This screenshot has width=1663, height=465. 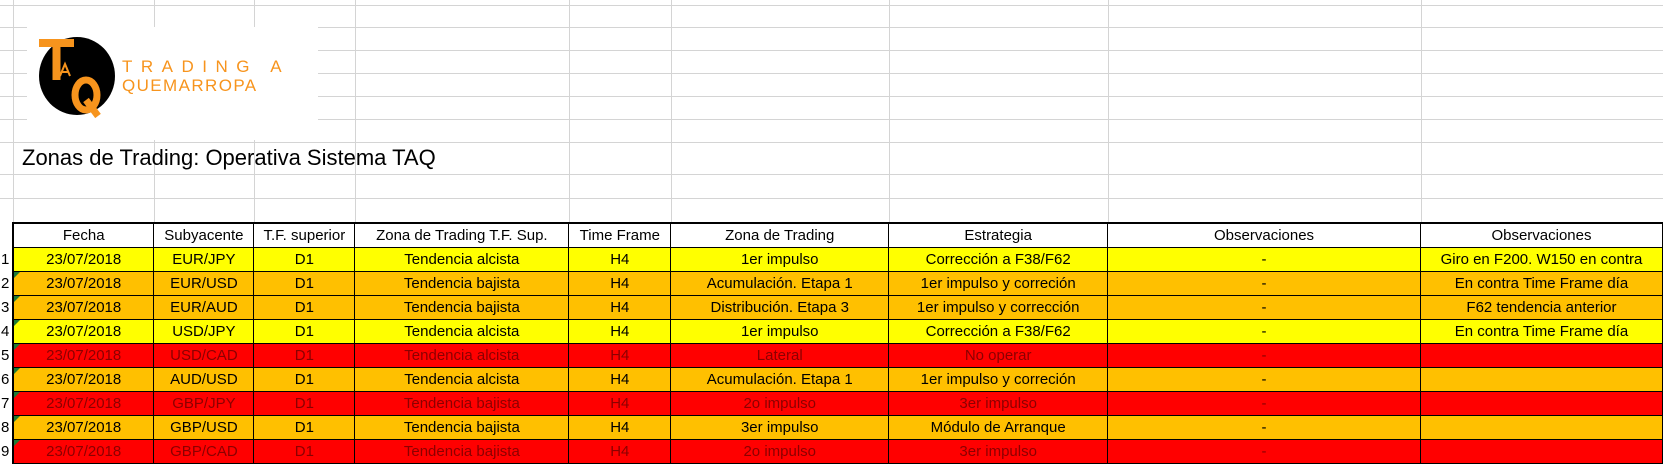 What do you see at coordinates (304, 235) in the screenshot?
I see `column-header: T.F. superior` at bounding box center [304, 235].